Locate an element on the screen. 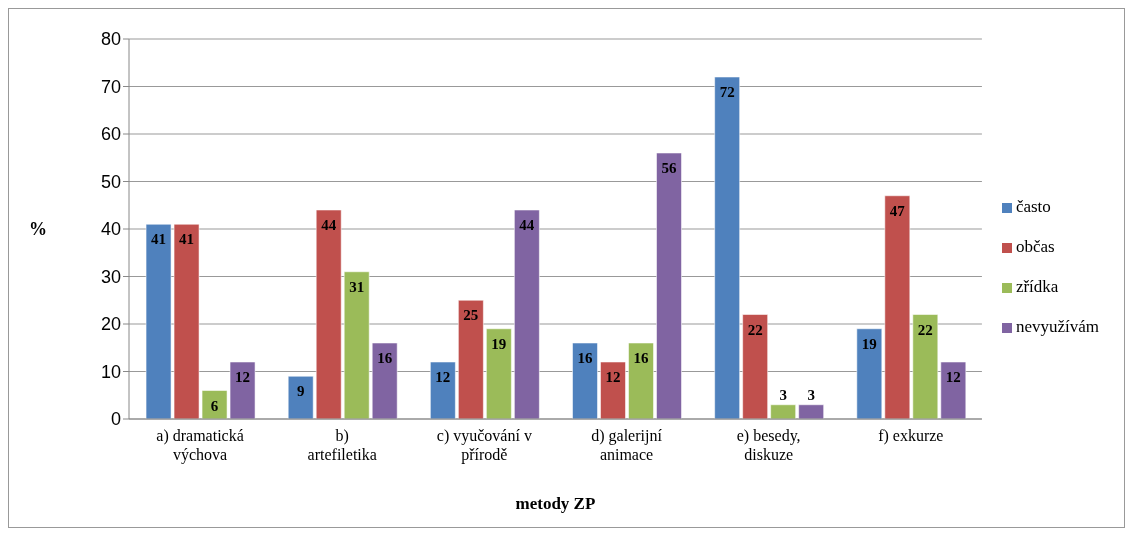 The width and height of the screenshot is (1131, 534). data-label: 25 is located at coordinates (471, 315).